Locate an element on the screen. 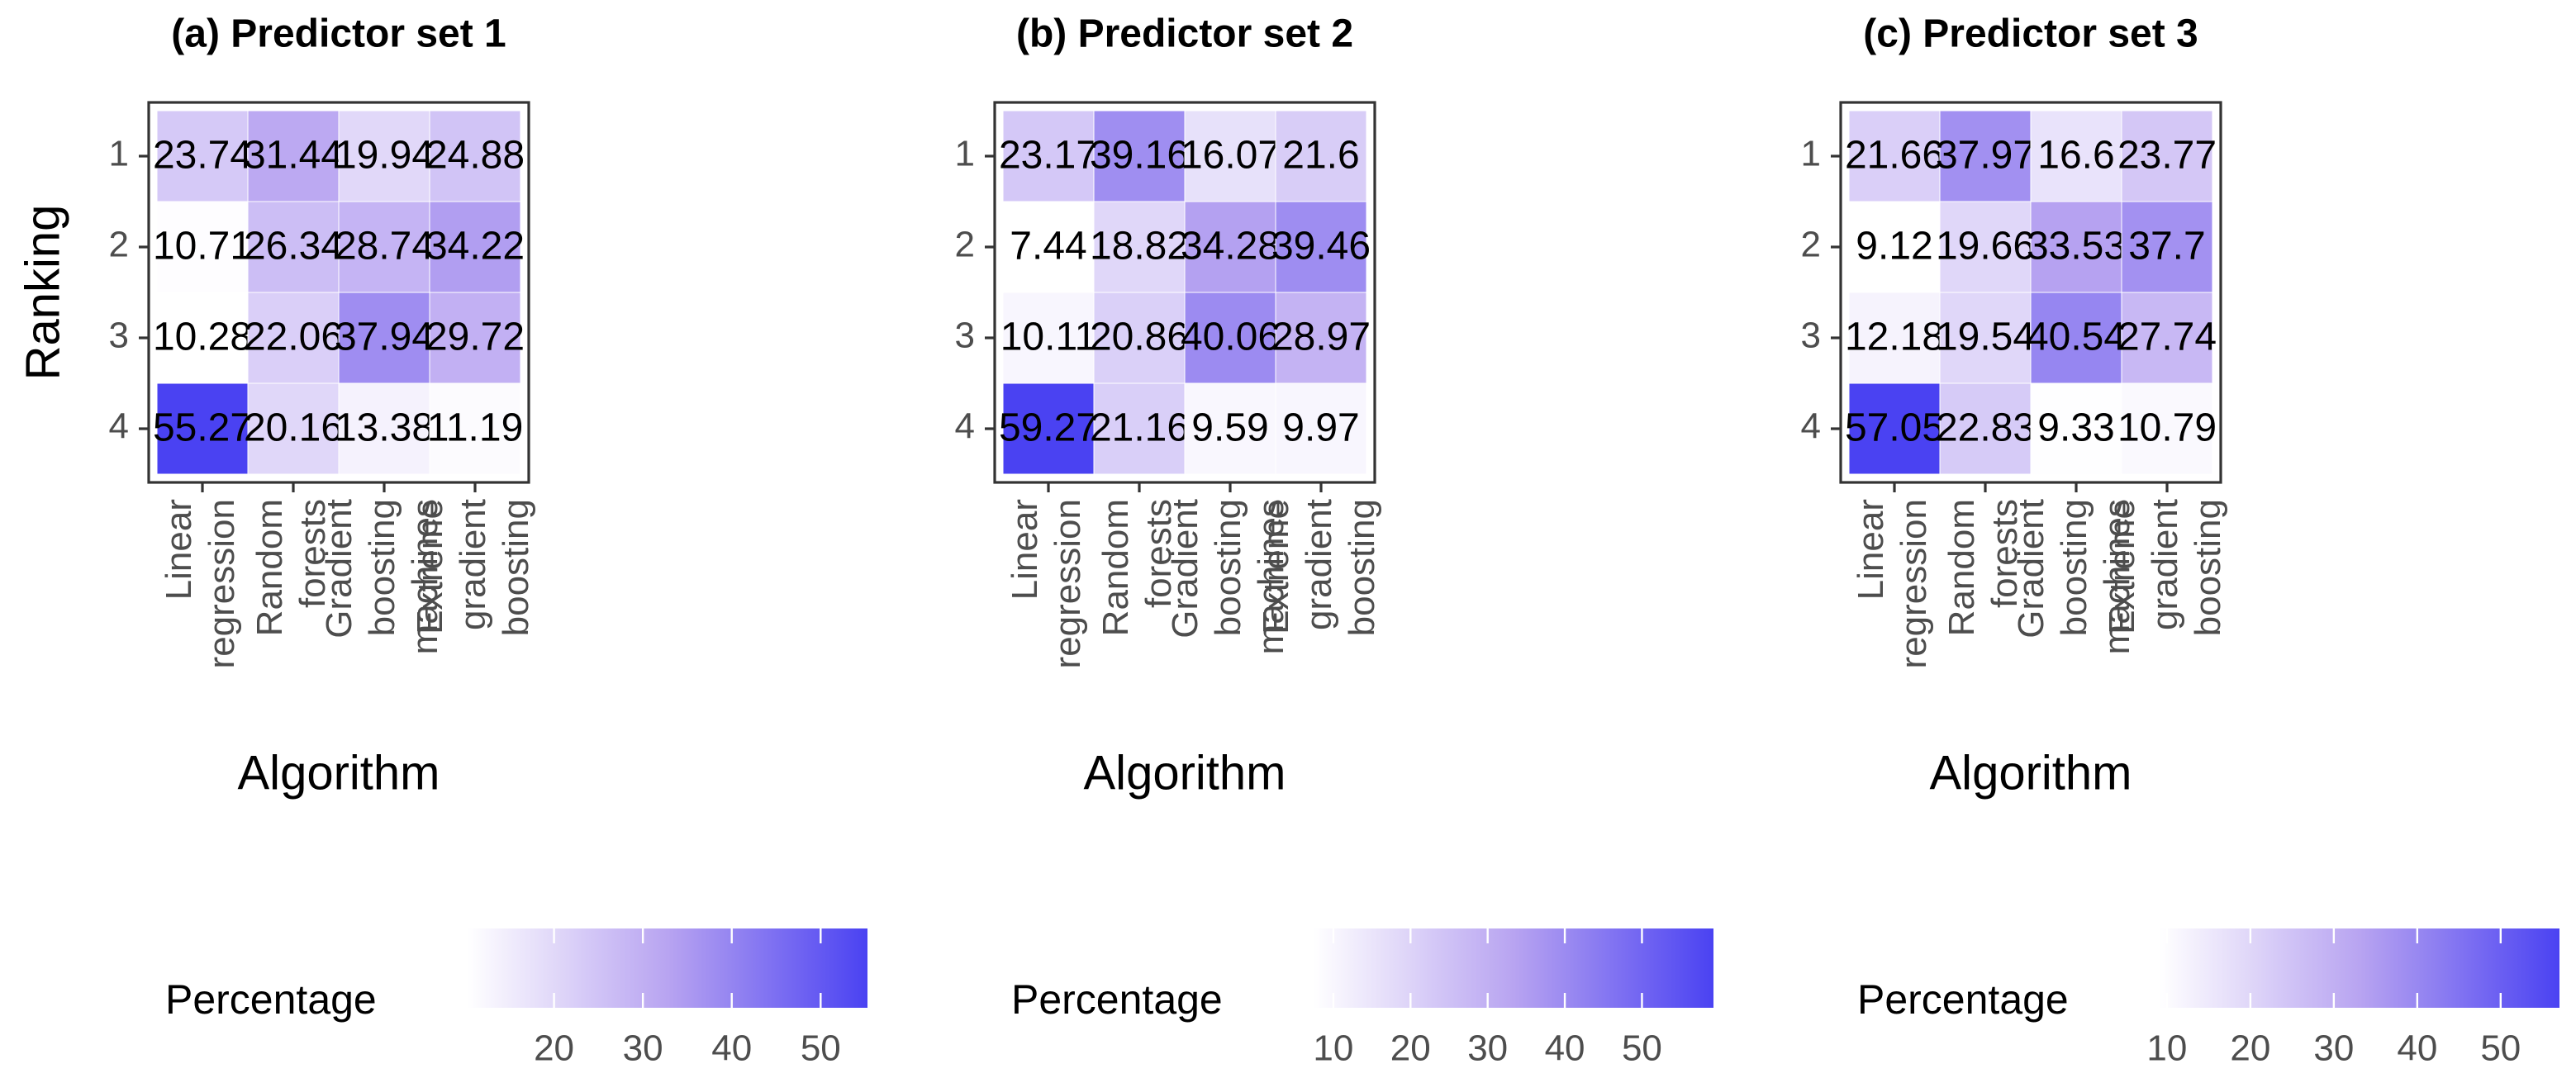 This screenshot has width=2576, height=1078. cell-label: 10.11 is located at coordinates (1048, 337).